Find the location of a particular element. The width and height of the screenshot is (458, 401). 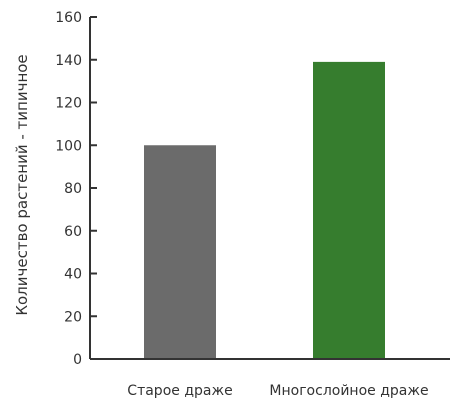

x-labels-group: Старое драже Многослойное драже is located at coordinates (277, 391).